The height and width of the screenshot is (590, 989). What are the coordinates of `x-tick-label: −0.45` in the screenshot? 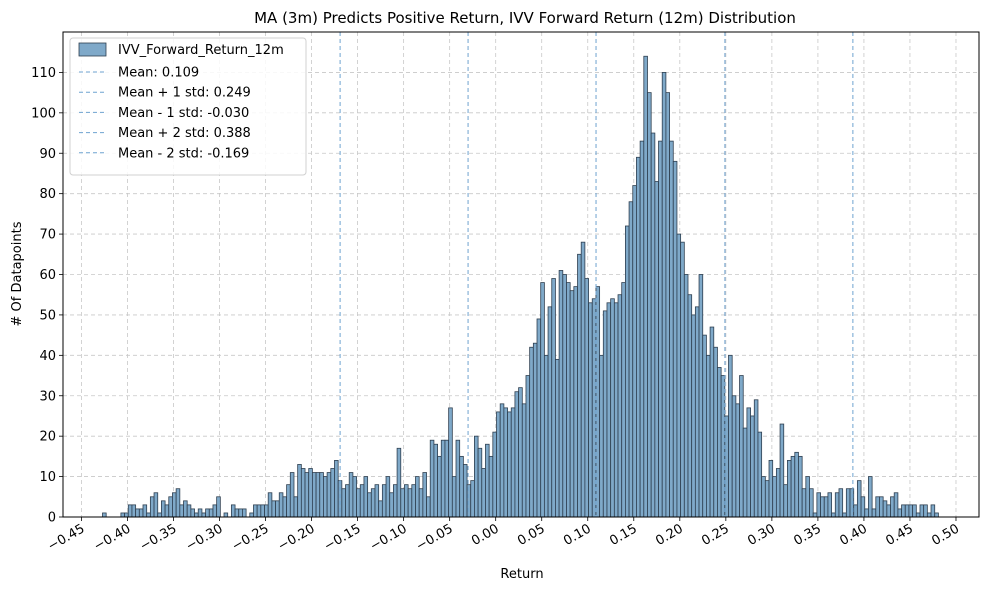 It's located at (66, 537).